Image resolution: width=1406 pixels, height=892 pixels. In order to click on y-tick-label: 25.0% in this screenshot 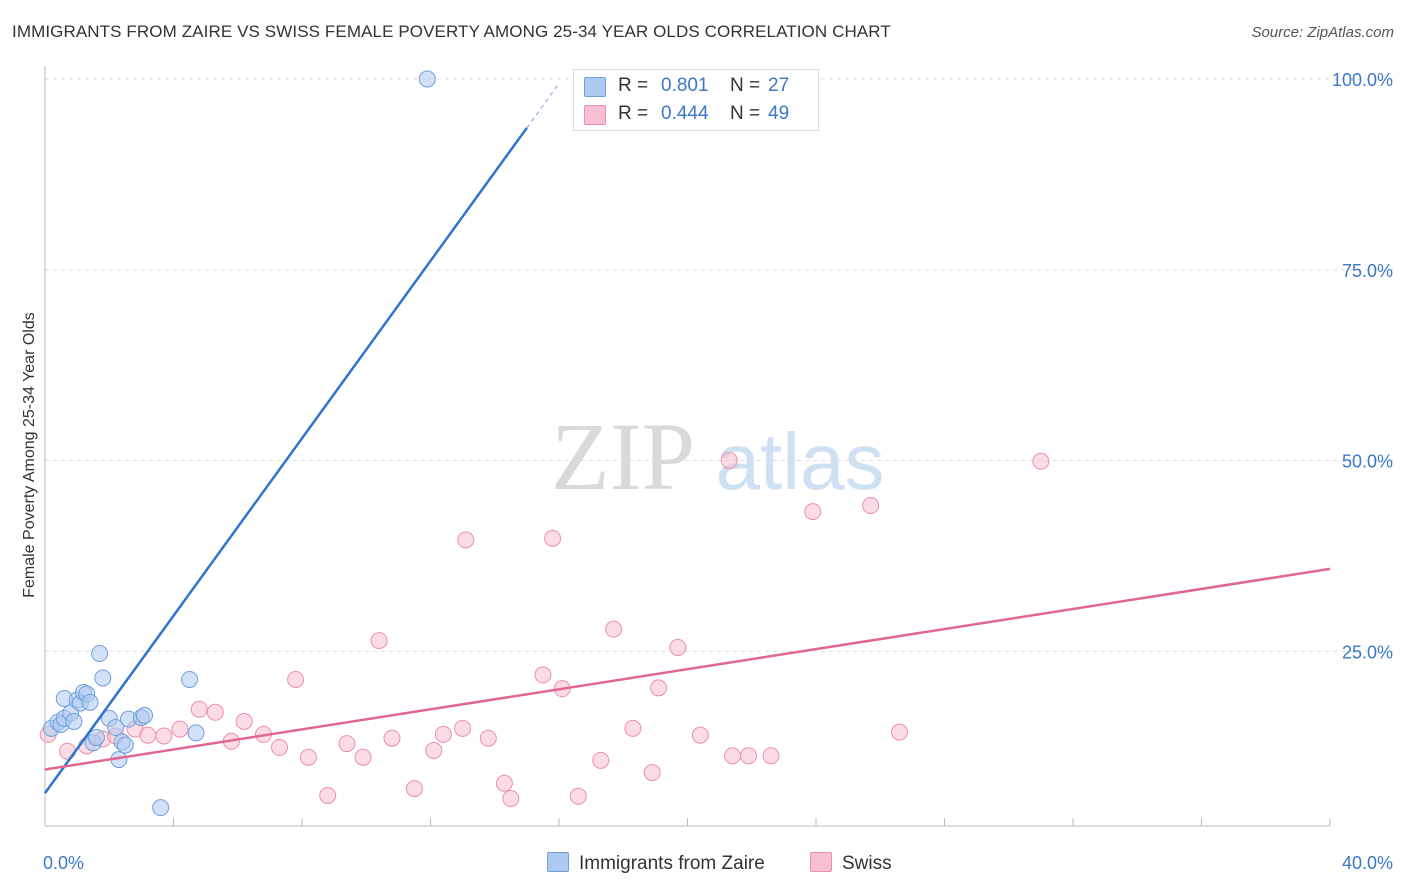, I will do `click(1367, 652)`.